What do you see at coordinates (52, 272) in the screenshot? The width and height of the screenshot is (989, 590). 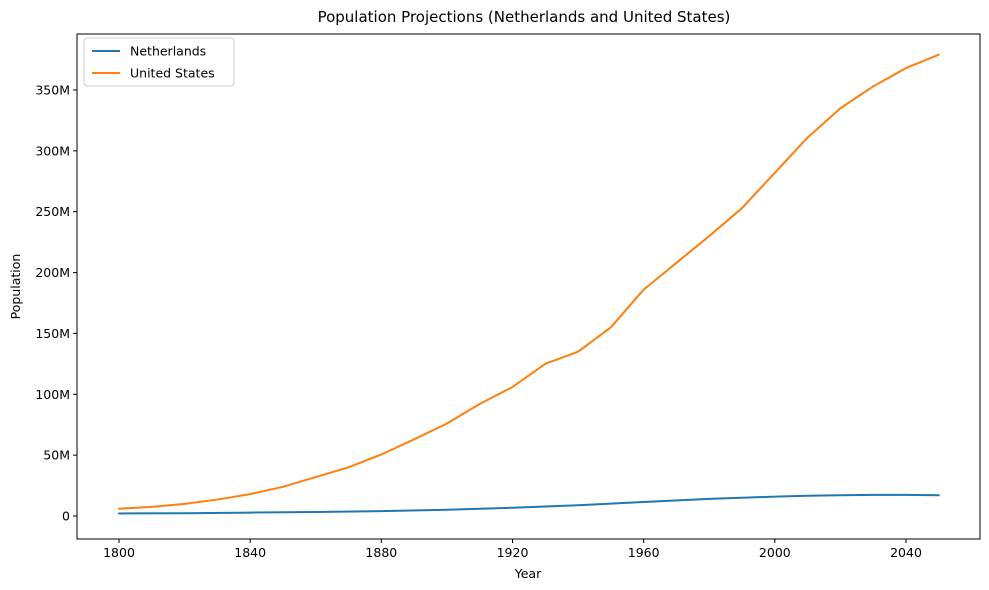 I see `y-tick-label: 200M` at bounding box center [52, 272].